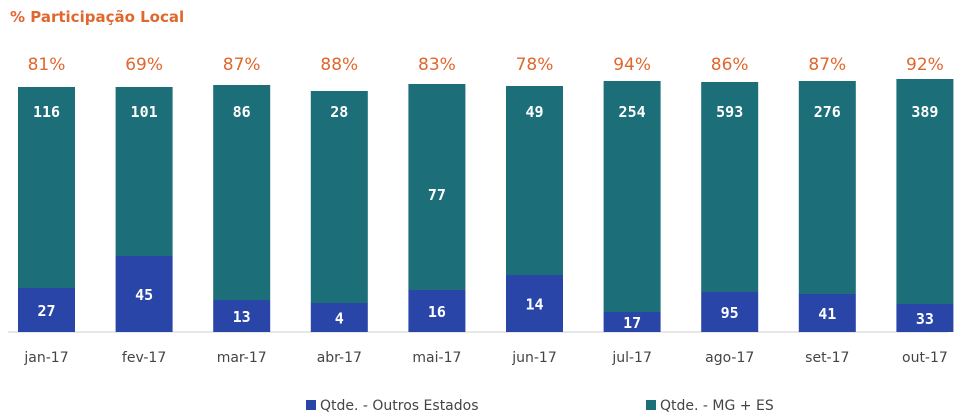  I want to click on value-label-outros-estados: 33, so click(925, 319).